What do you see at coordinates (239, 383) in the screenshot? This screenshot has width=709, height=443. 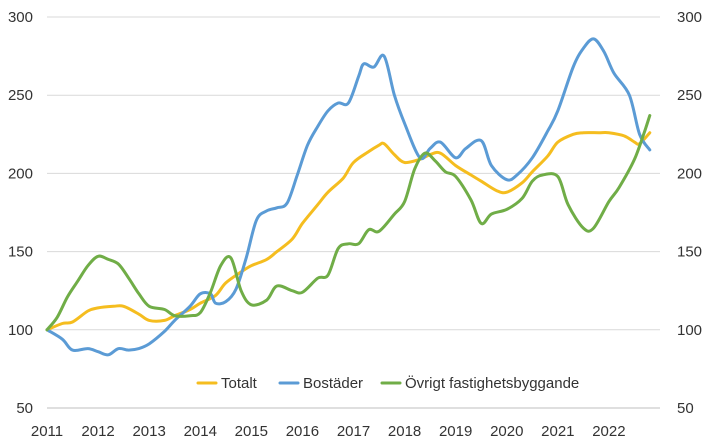 I see `legend-label: Totalt` at bounding box center [239, 383].